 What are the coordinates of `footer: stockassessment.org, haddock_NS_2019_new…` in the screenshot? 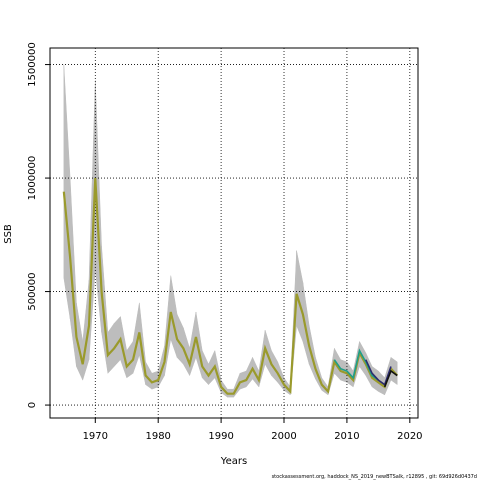 It's located at (374, 477).